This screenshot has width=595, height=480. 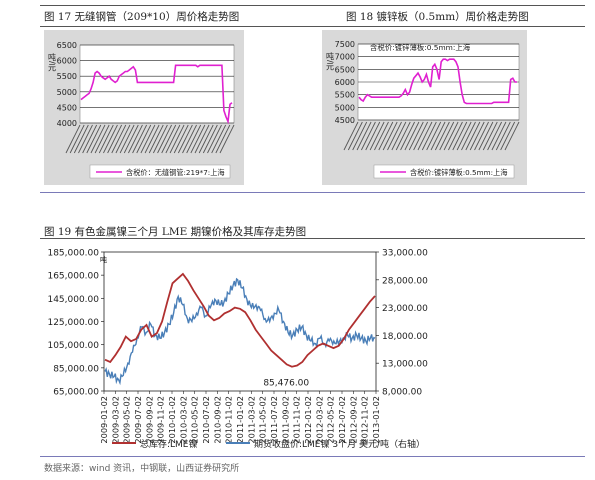 What do you see at coordinates (76, 393) in the screenshot?
I see `fig19-left-tick-label: 65,000.00` at bounding box center [76, 393].